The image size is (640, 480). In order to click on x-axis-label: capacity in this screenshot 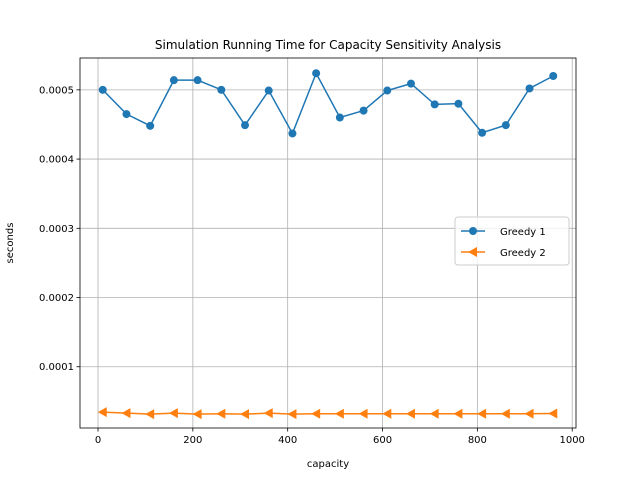, I will do `click(328, 464)`.